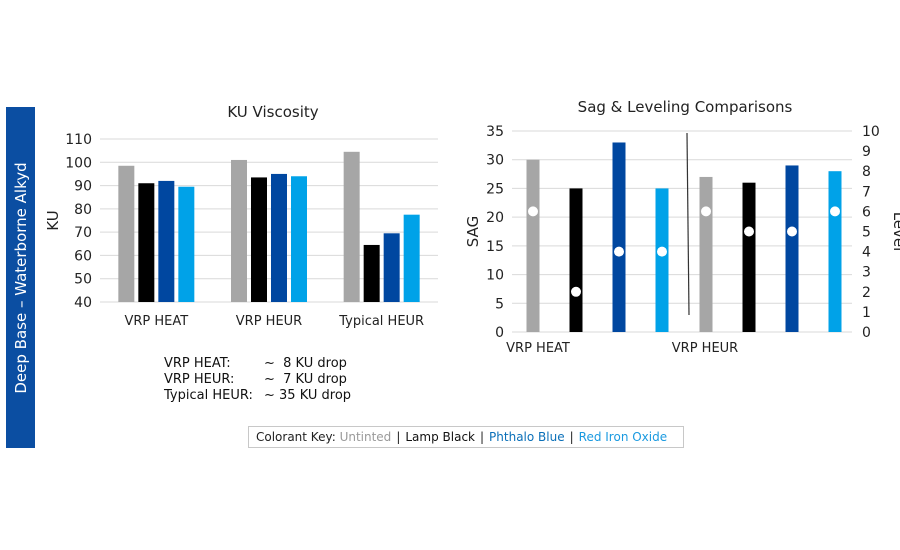 The height and width of the screenshot is (550, 900). Describe the element at coordinates (499, 304) in the screenshot. I see `y-tick-label: 5` at that location.